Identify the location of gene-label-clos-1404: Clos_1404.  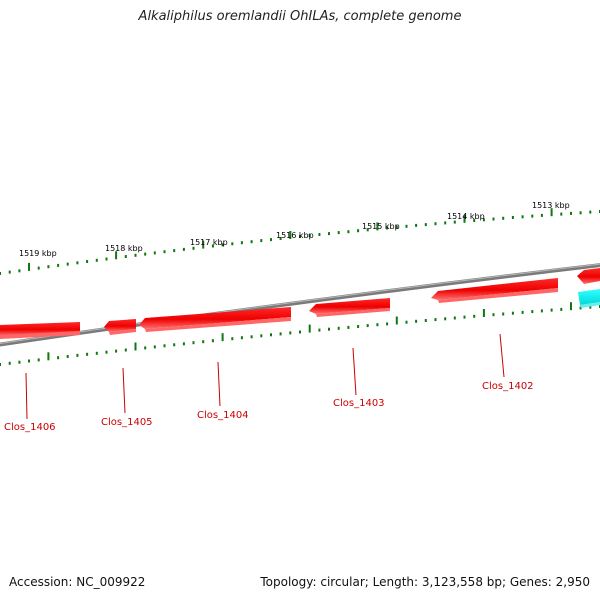
(223, 415).